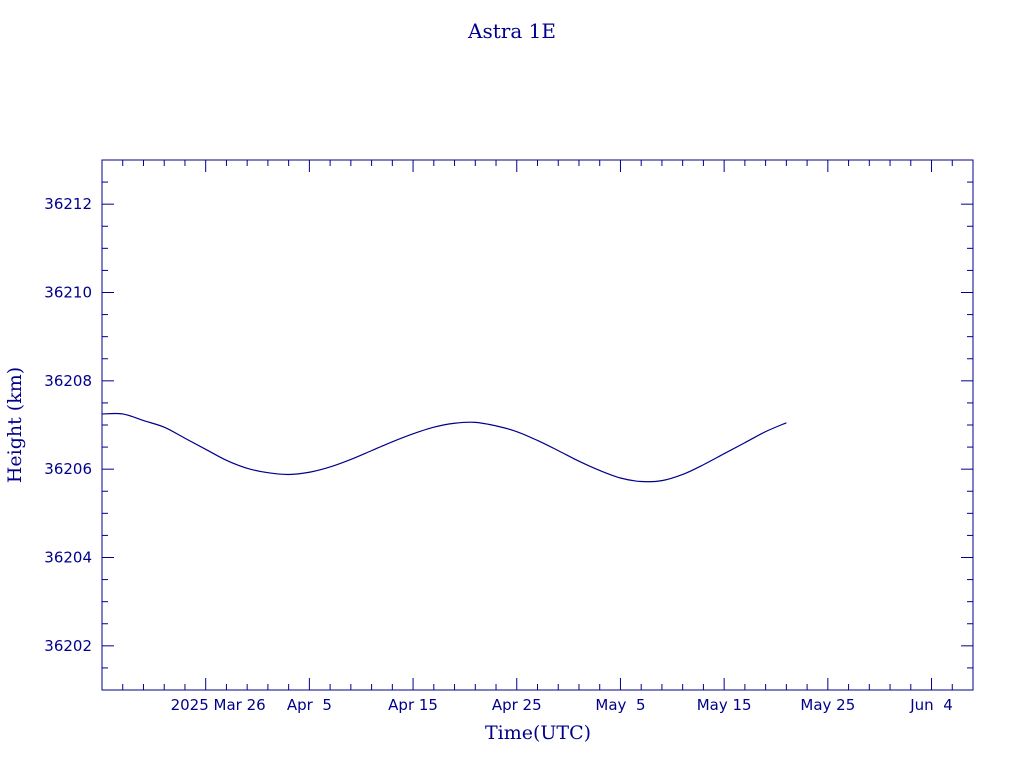 This screenshot has height=768, width=1024. Describe the element at coordinates (68, 558) in the screenshot. I see `y-tick-label: 36204` at that location.